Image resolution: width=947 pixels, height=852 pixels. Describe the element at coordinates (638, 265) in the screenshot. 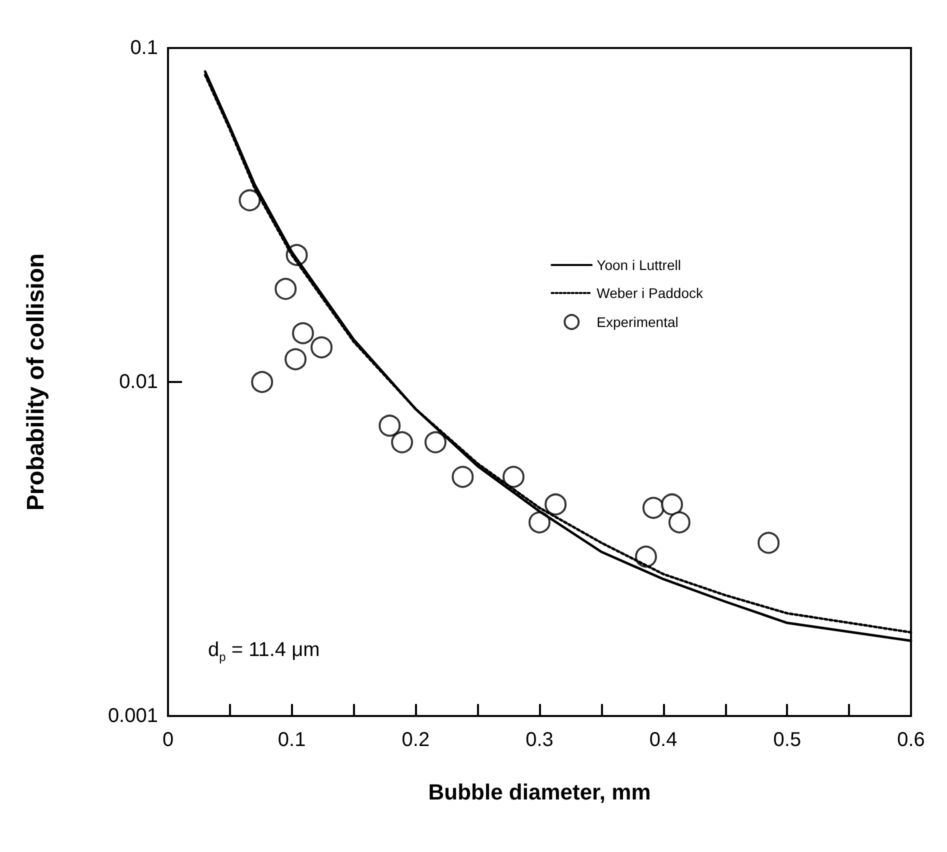

I see `legend-label: Yoon i Luttrell` at that location.